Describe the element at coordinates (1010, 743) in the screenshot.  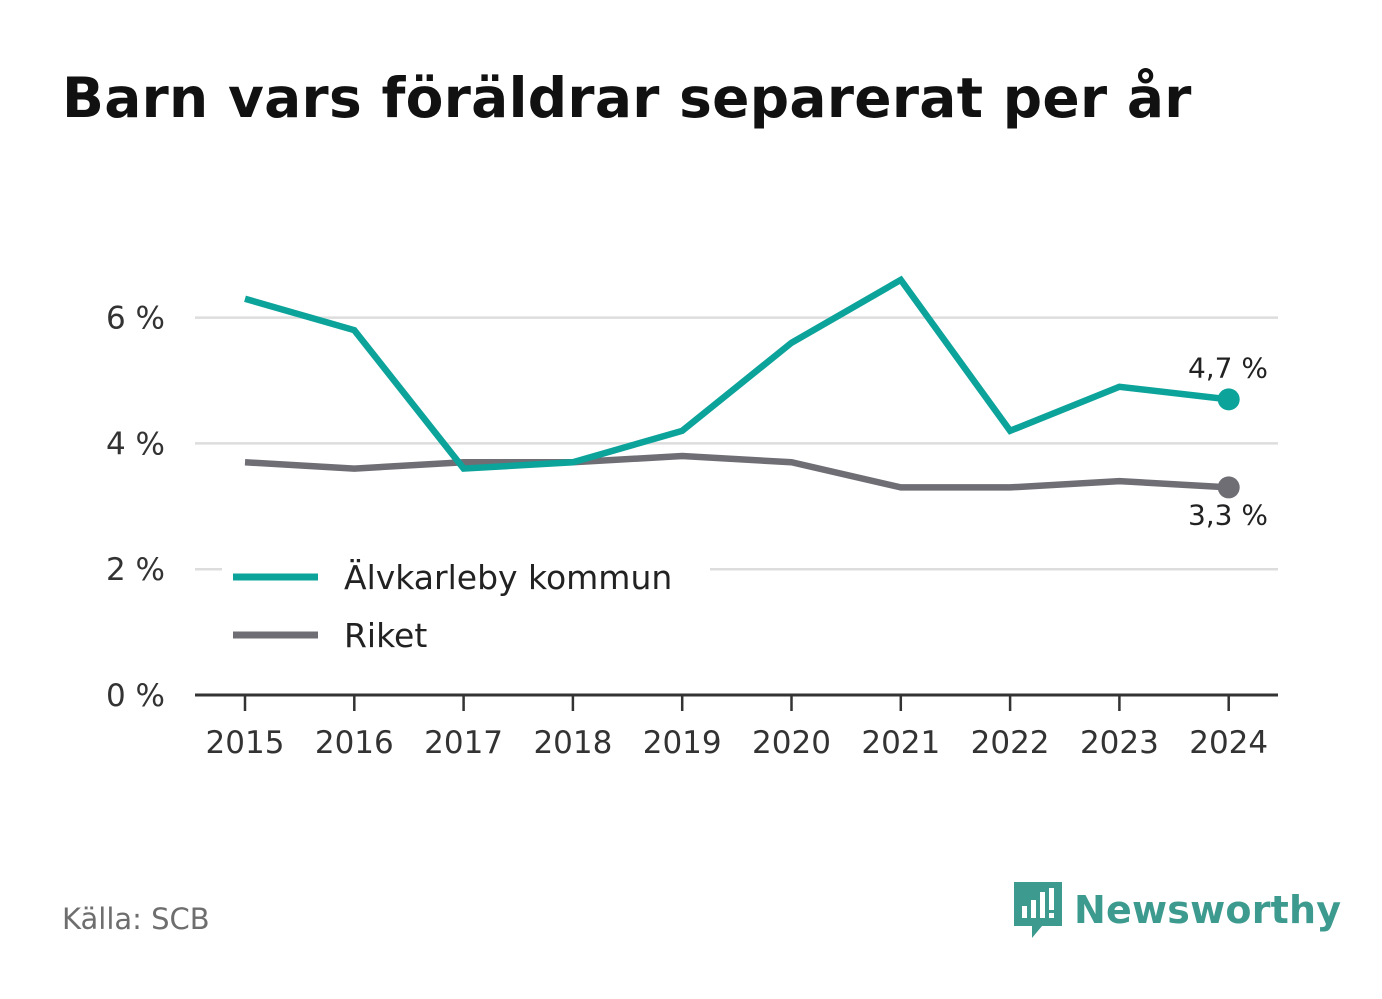
I see `x-tick-label: 2022` at that location.